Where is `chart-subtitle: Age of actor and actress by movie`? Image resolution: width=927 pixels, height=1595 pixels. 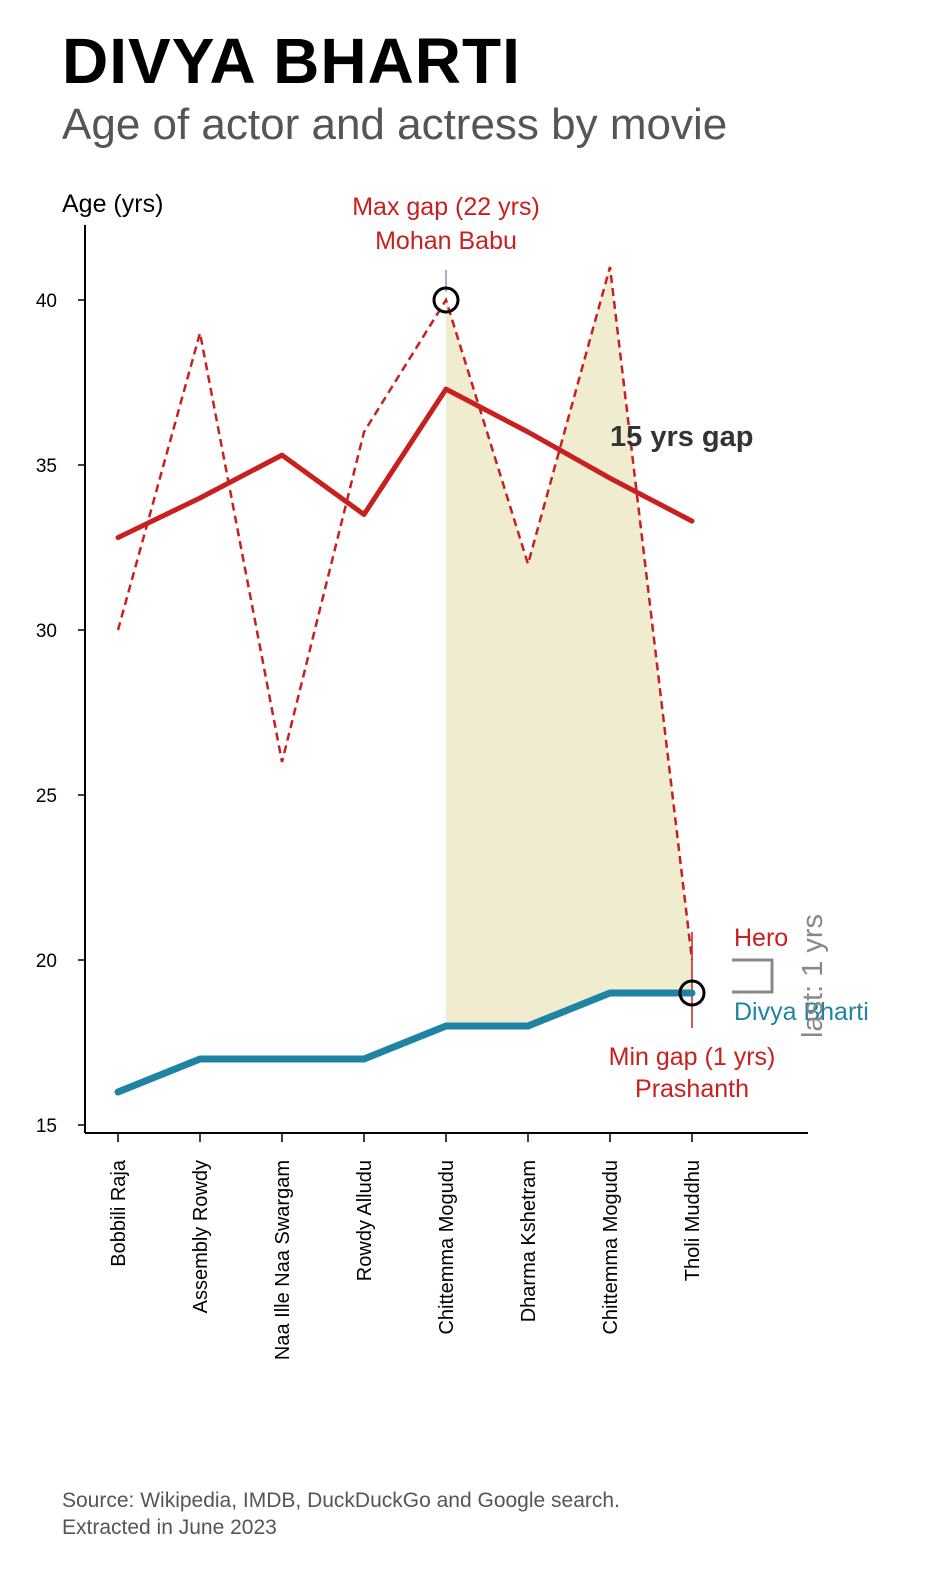 chart-subtitle: Age of actor and actress by movie is located at coordinates (395, 124).